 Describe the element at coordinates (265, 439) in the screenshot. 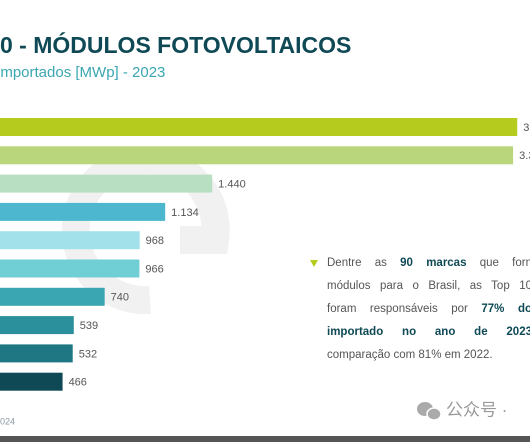

I see `bottom-bar` at that location.